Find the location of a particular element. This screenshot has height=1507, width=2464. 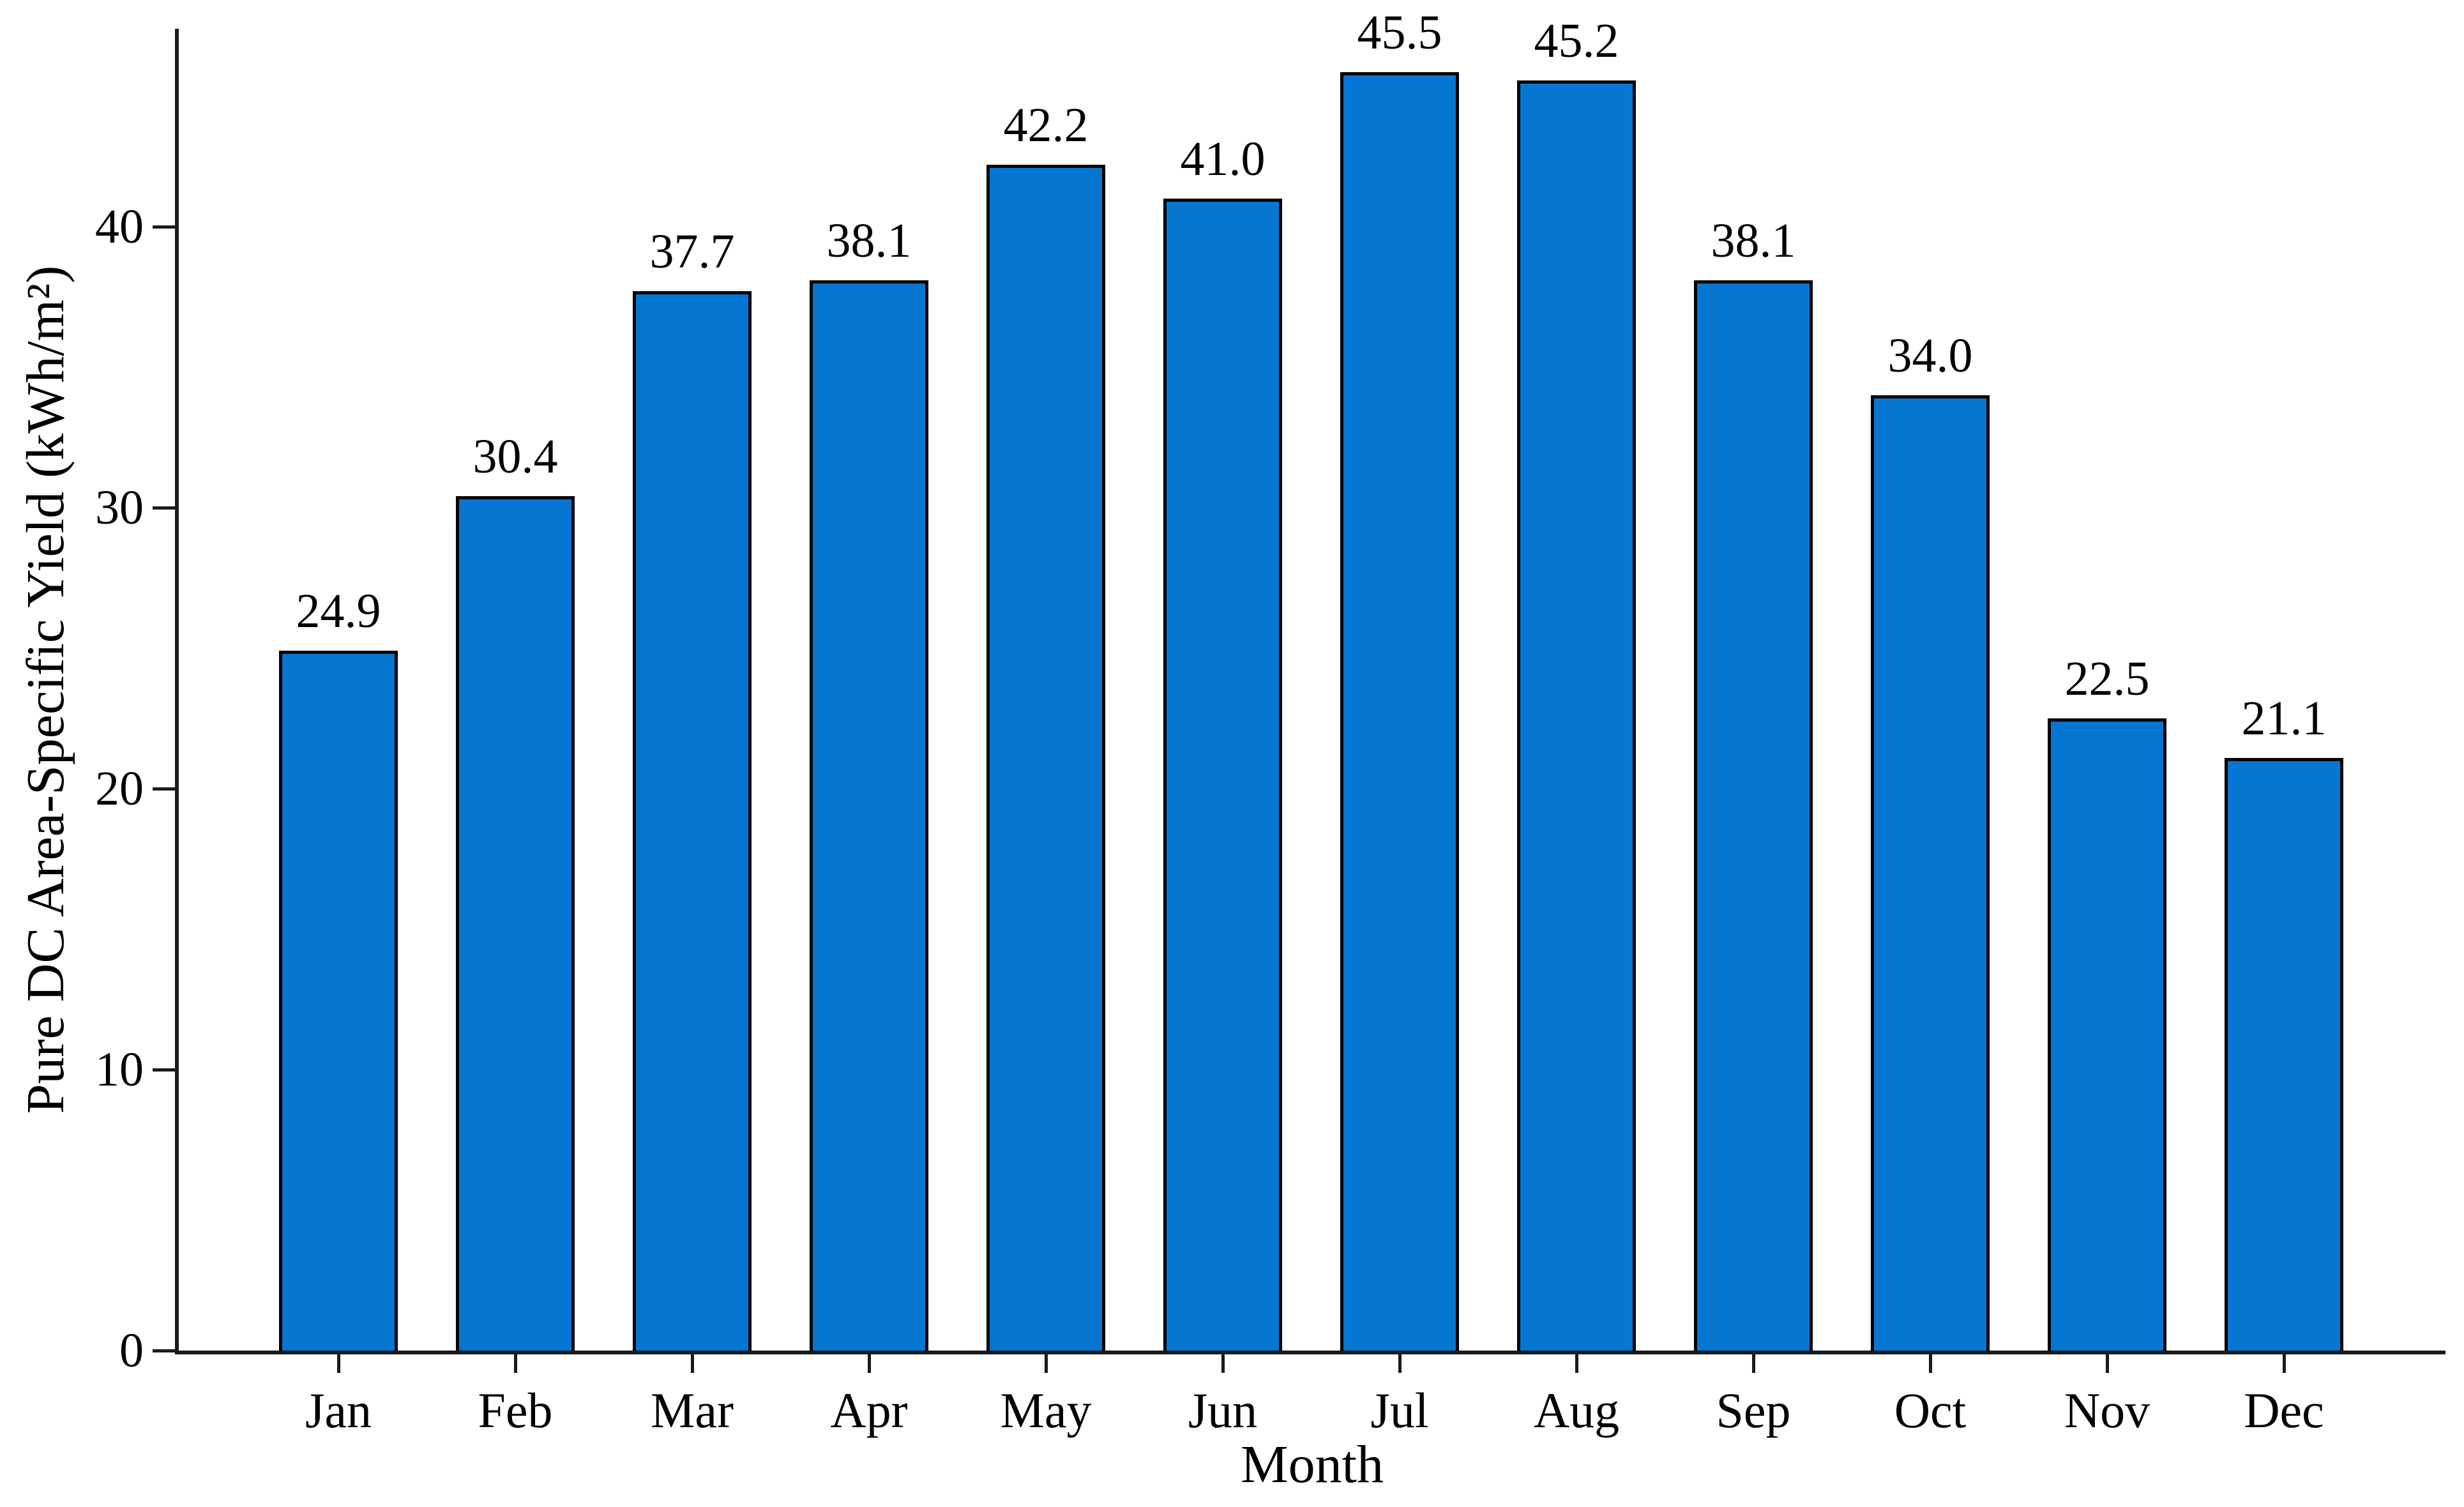

bar-mar is located at coordinates (692, 821).